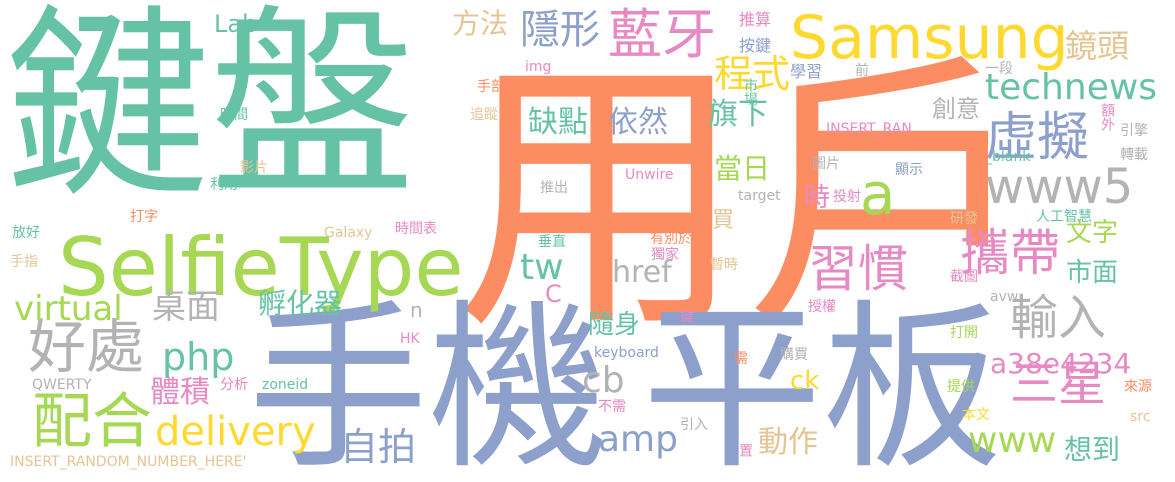 This screenshot has height=482, width=1175. Describe the element at coordinates (1071, 87) in the screenshot. I see `cloud-word-technews: technews` at that location.